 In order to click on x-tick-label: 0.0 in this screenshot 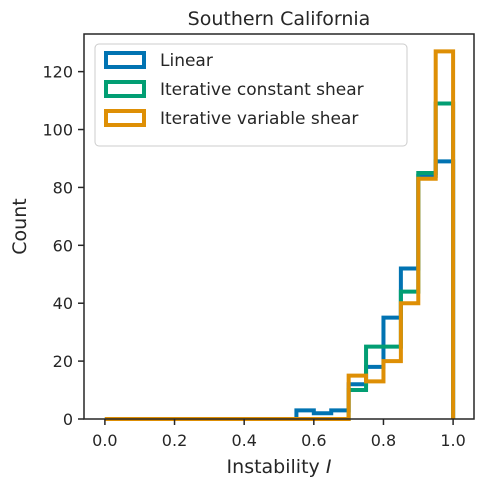, I will do `click(104, 440)`.